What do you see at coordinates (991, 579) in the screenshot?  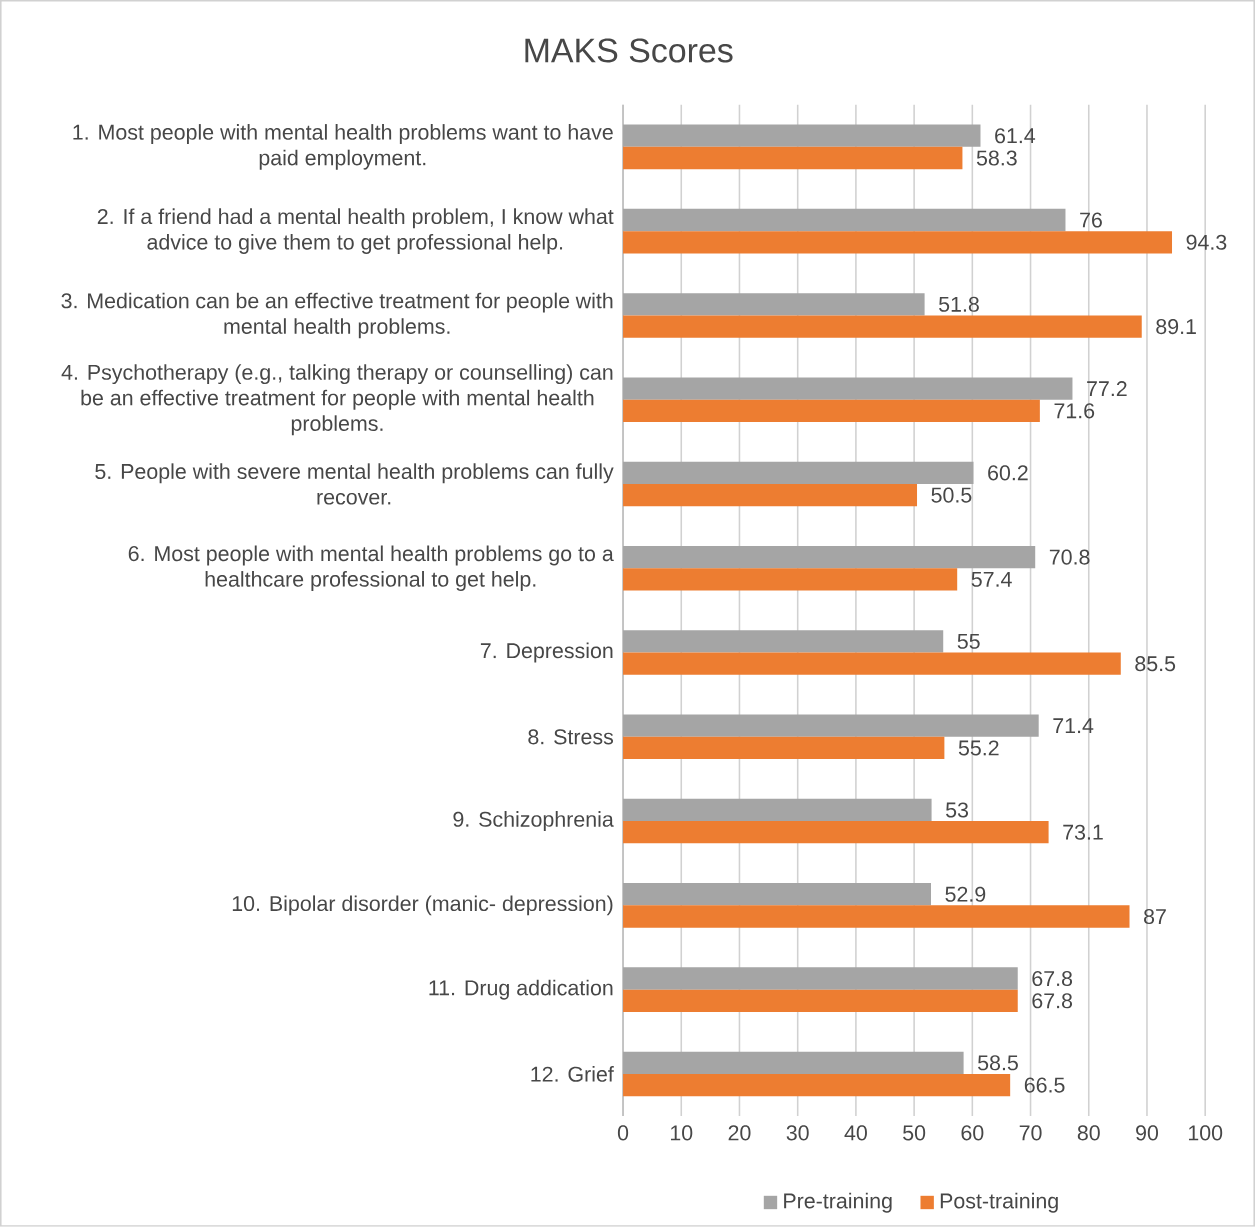 I see `data-label: 57.4` at bounding box center [991, 579].